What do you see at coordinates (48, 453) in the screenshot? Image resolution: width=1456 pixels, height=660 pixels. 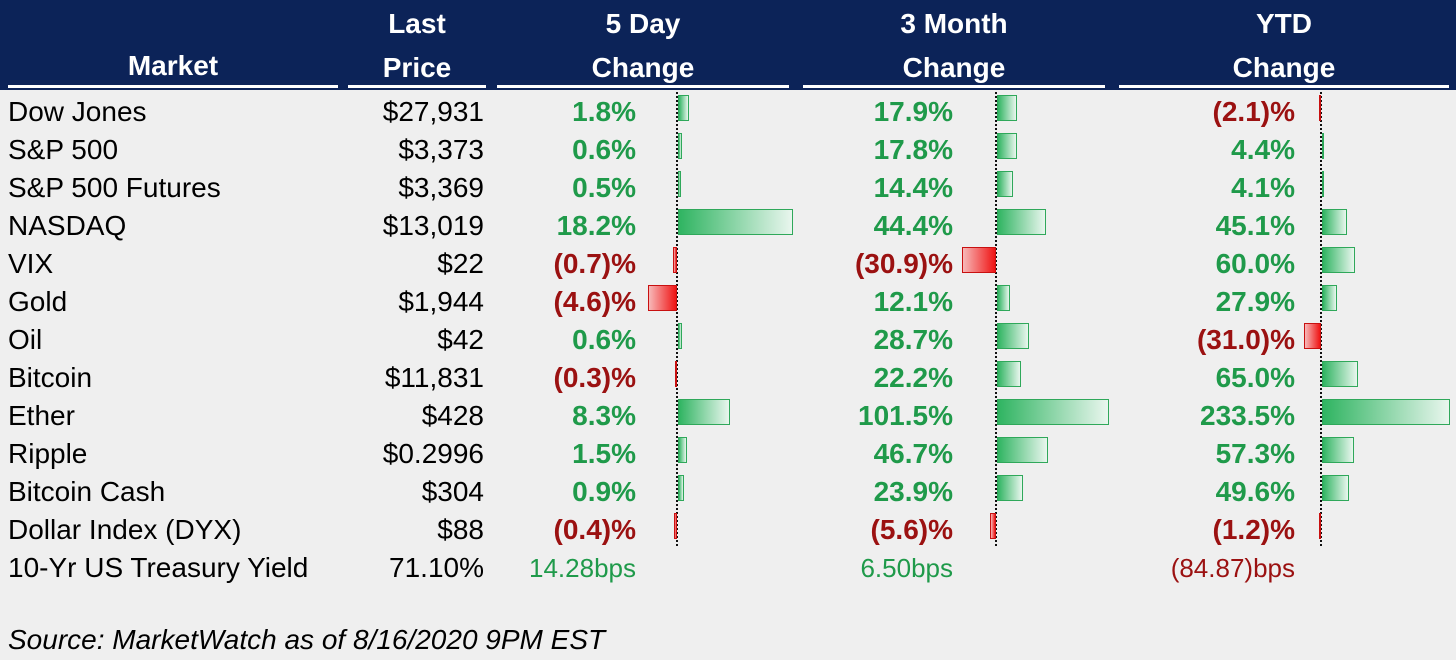 I see `row-market-label: Ripple` at bounding box center [48, 453].